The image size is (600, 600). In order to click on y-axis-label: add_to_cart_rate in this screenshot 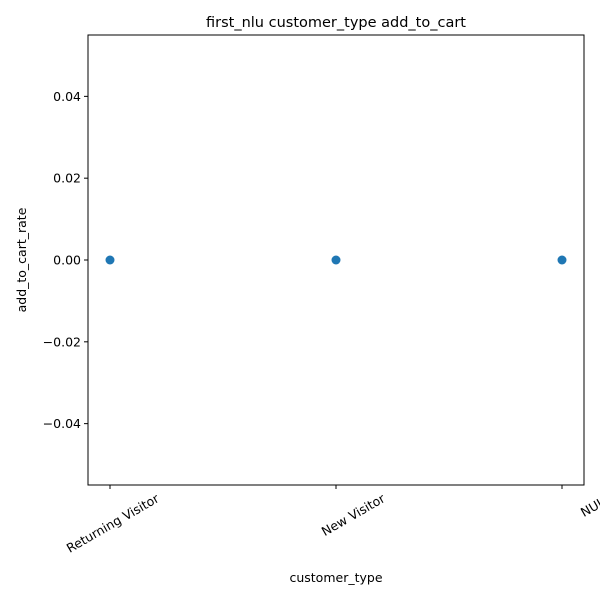, I will do `click(21, 259)`.